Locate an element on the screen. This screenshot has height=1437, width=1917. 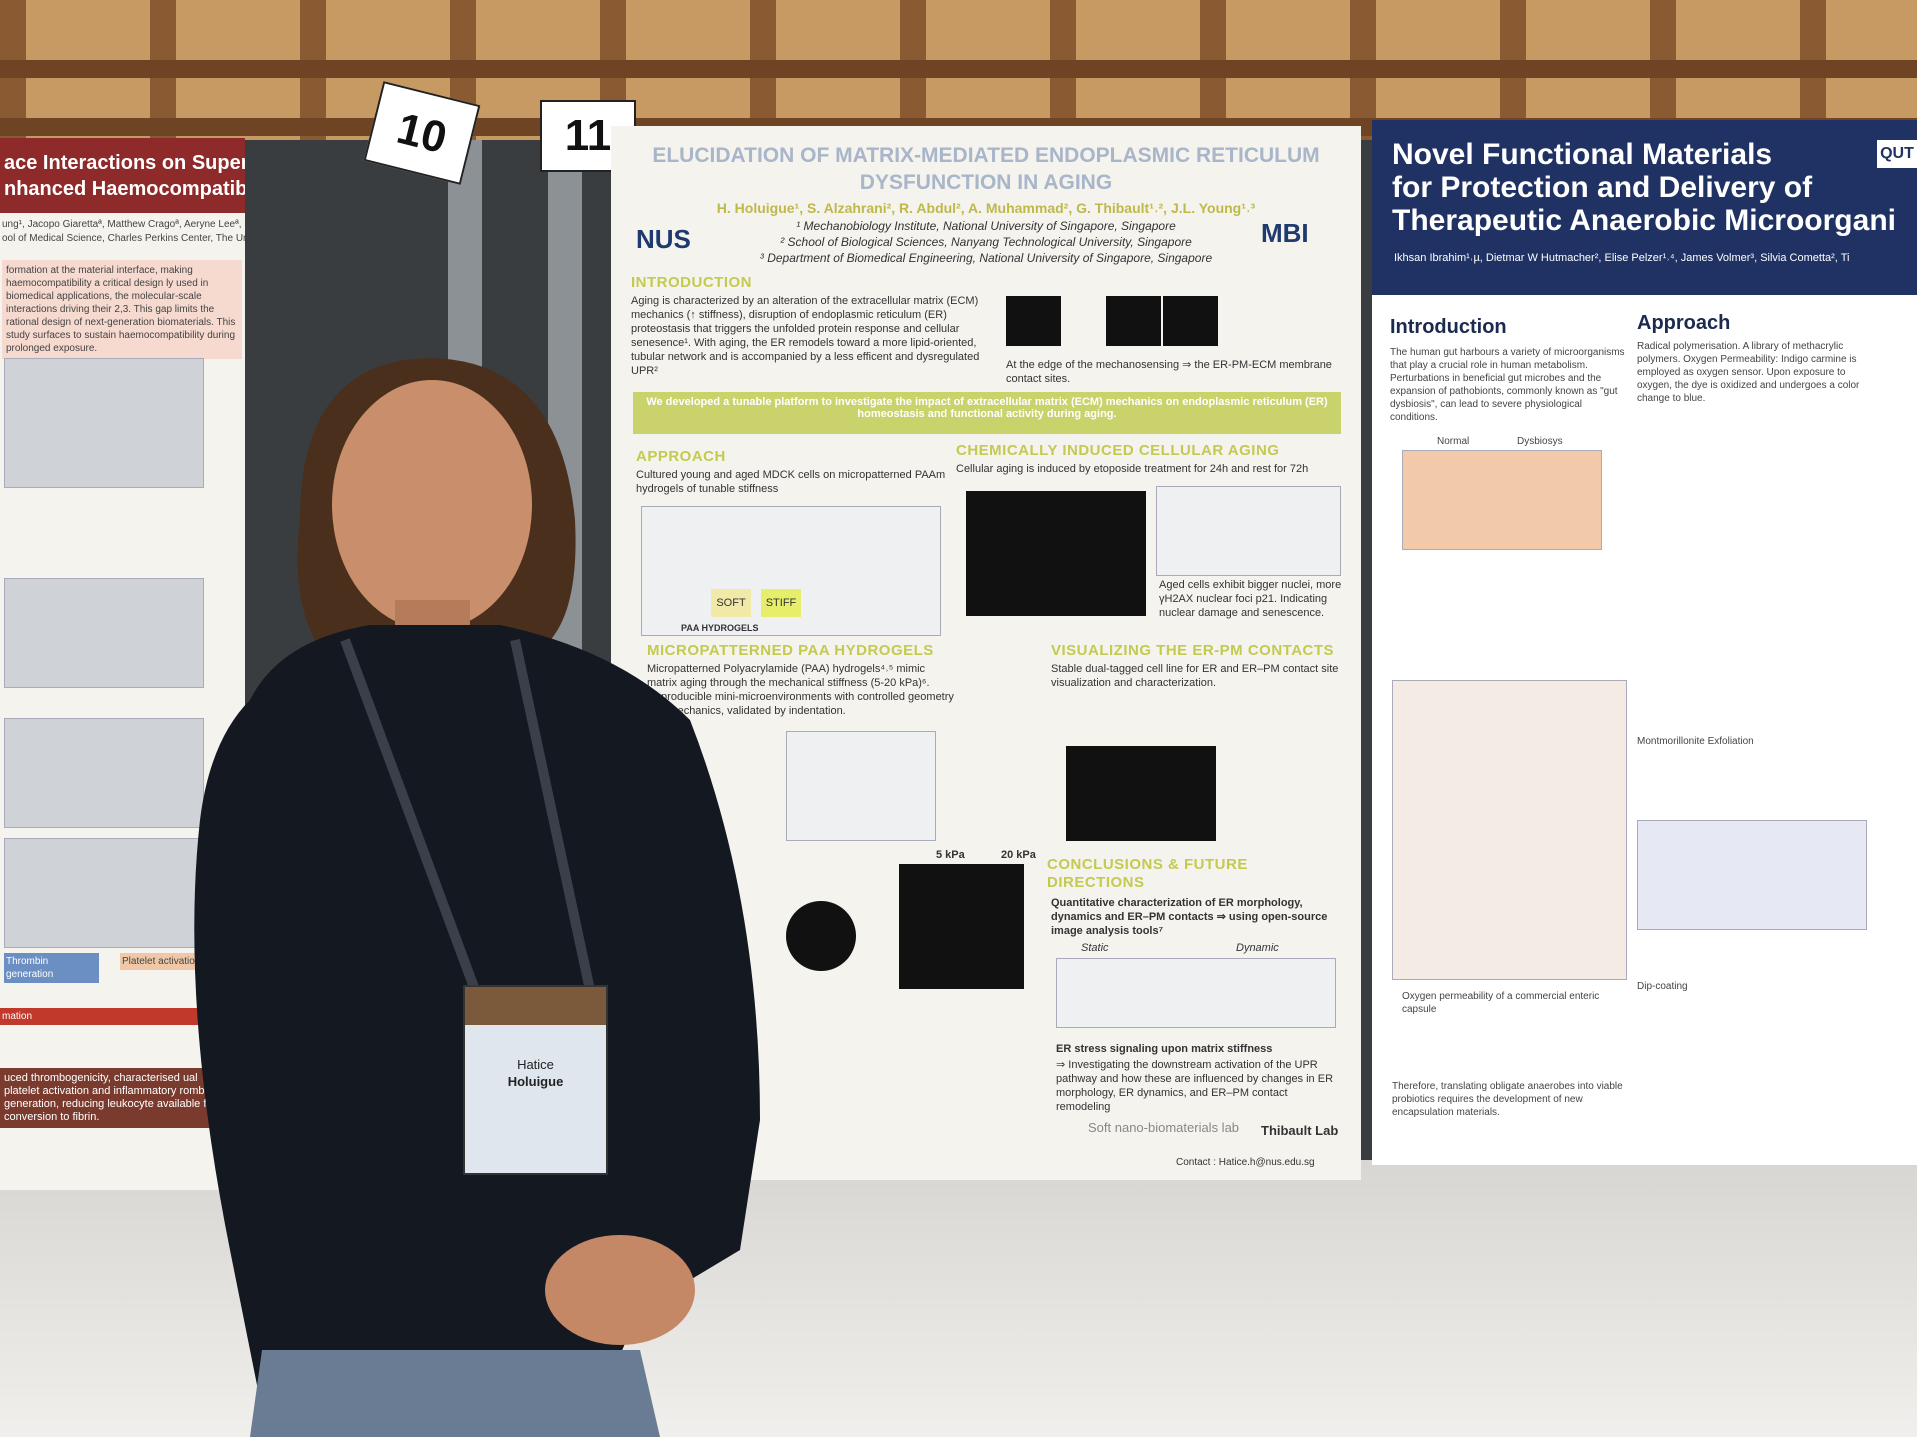
lab-name: Soft nano-biomaterials lab is located at coordinates (1164, 1127).